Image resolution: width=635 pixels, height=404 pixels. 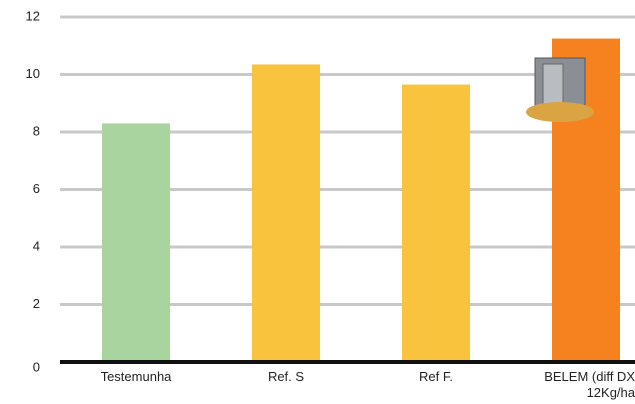 I want to click on y-tick-label: 10, so click(x=33, y=73).